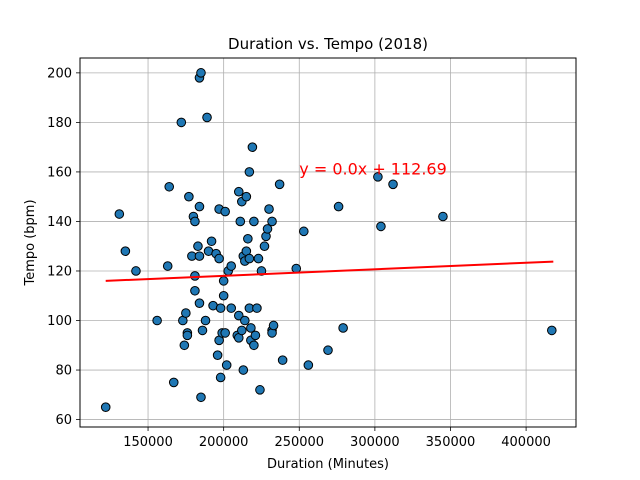 The image size is (640, 480). I want to click on y-tick-label: 180, so click(59, 123).